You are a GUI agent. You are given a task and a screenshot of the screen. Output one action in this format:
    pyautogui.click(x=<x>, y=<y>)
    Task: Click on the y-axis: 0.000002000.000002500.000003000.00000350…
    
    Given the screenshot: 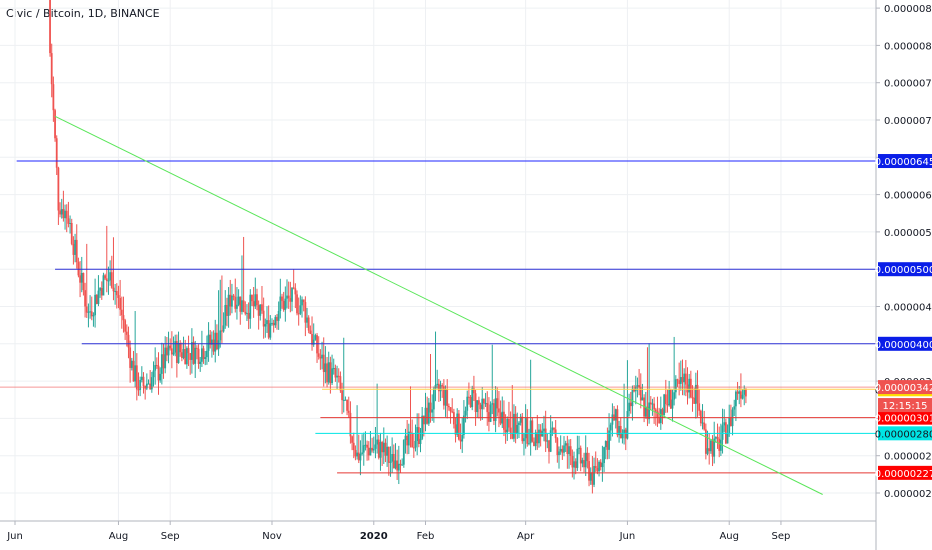 What is the action you would take?
    pyautogui.click(x=904, y=252)
    